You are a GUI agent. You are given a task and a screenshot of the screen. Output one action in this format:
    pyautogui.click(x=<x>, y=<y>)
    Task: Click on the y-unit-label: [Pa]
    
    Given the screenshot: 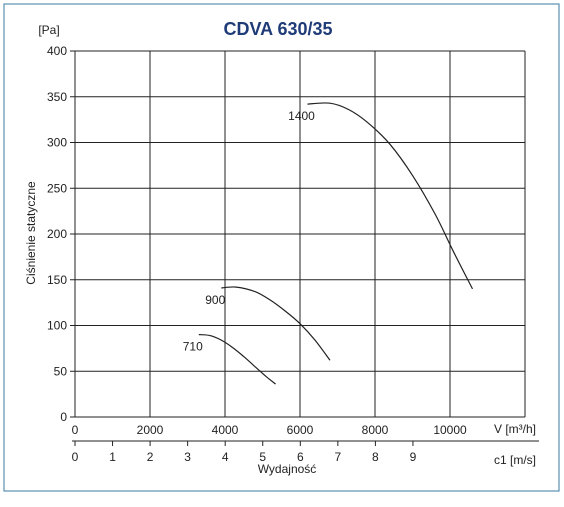 What is the action you would take?
    pyautogui.click(x=48, y=30)
    